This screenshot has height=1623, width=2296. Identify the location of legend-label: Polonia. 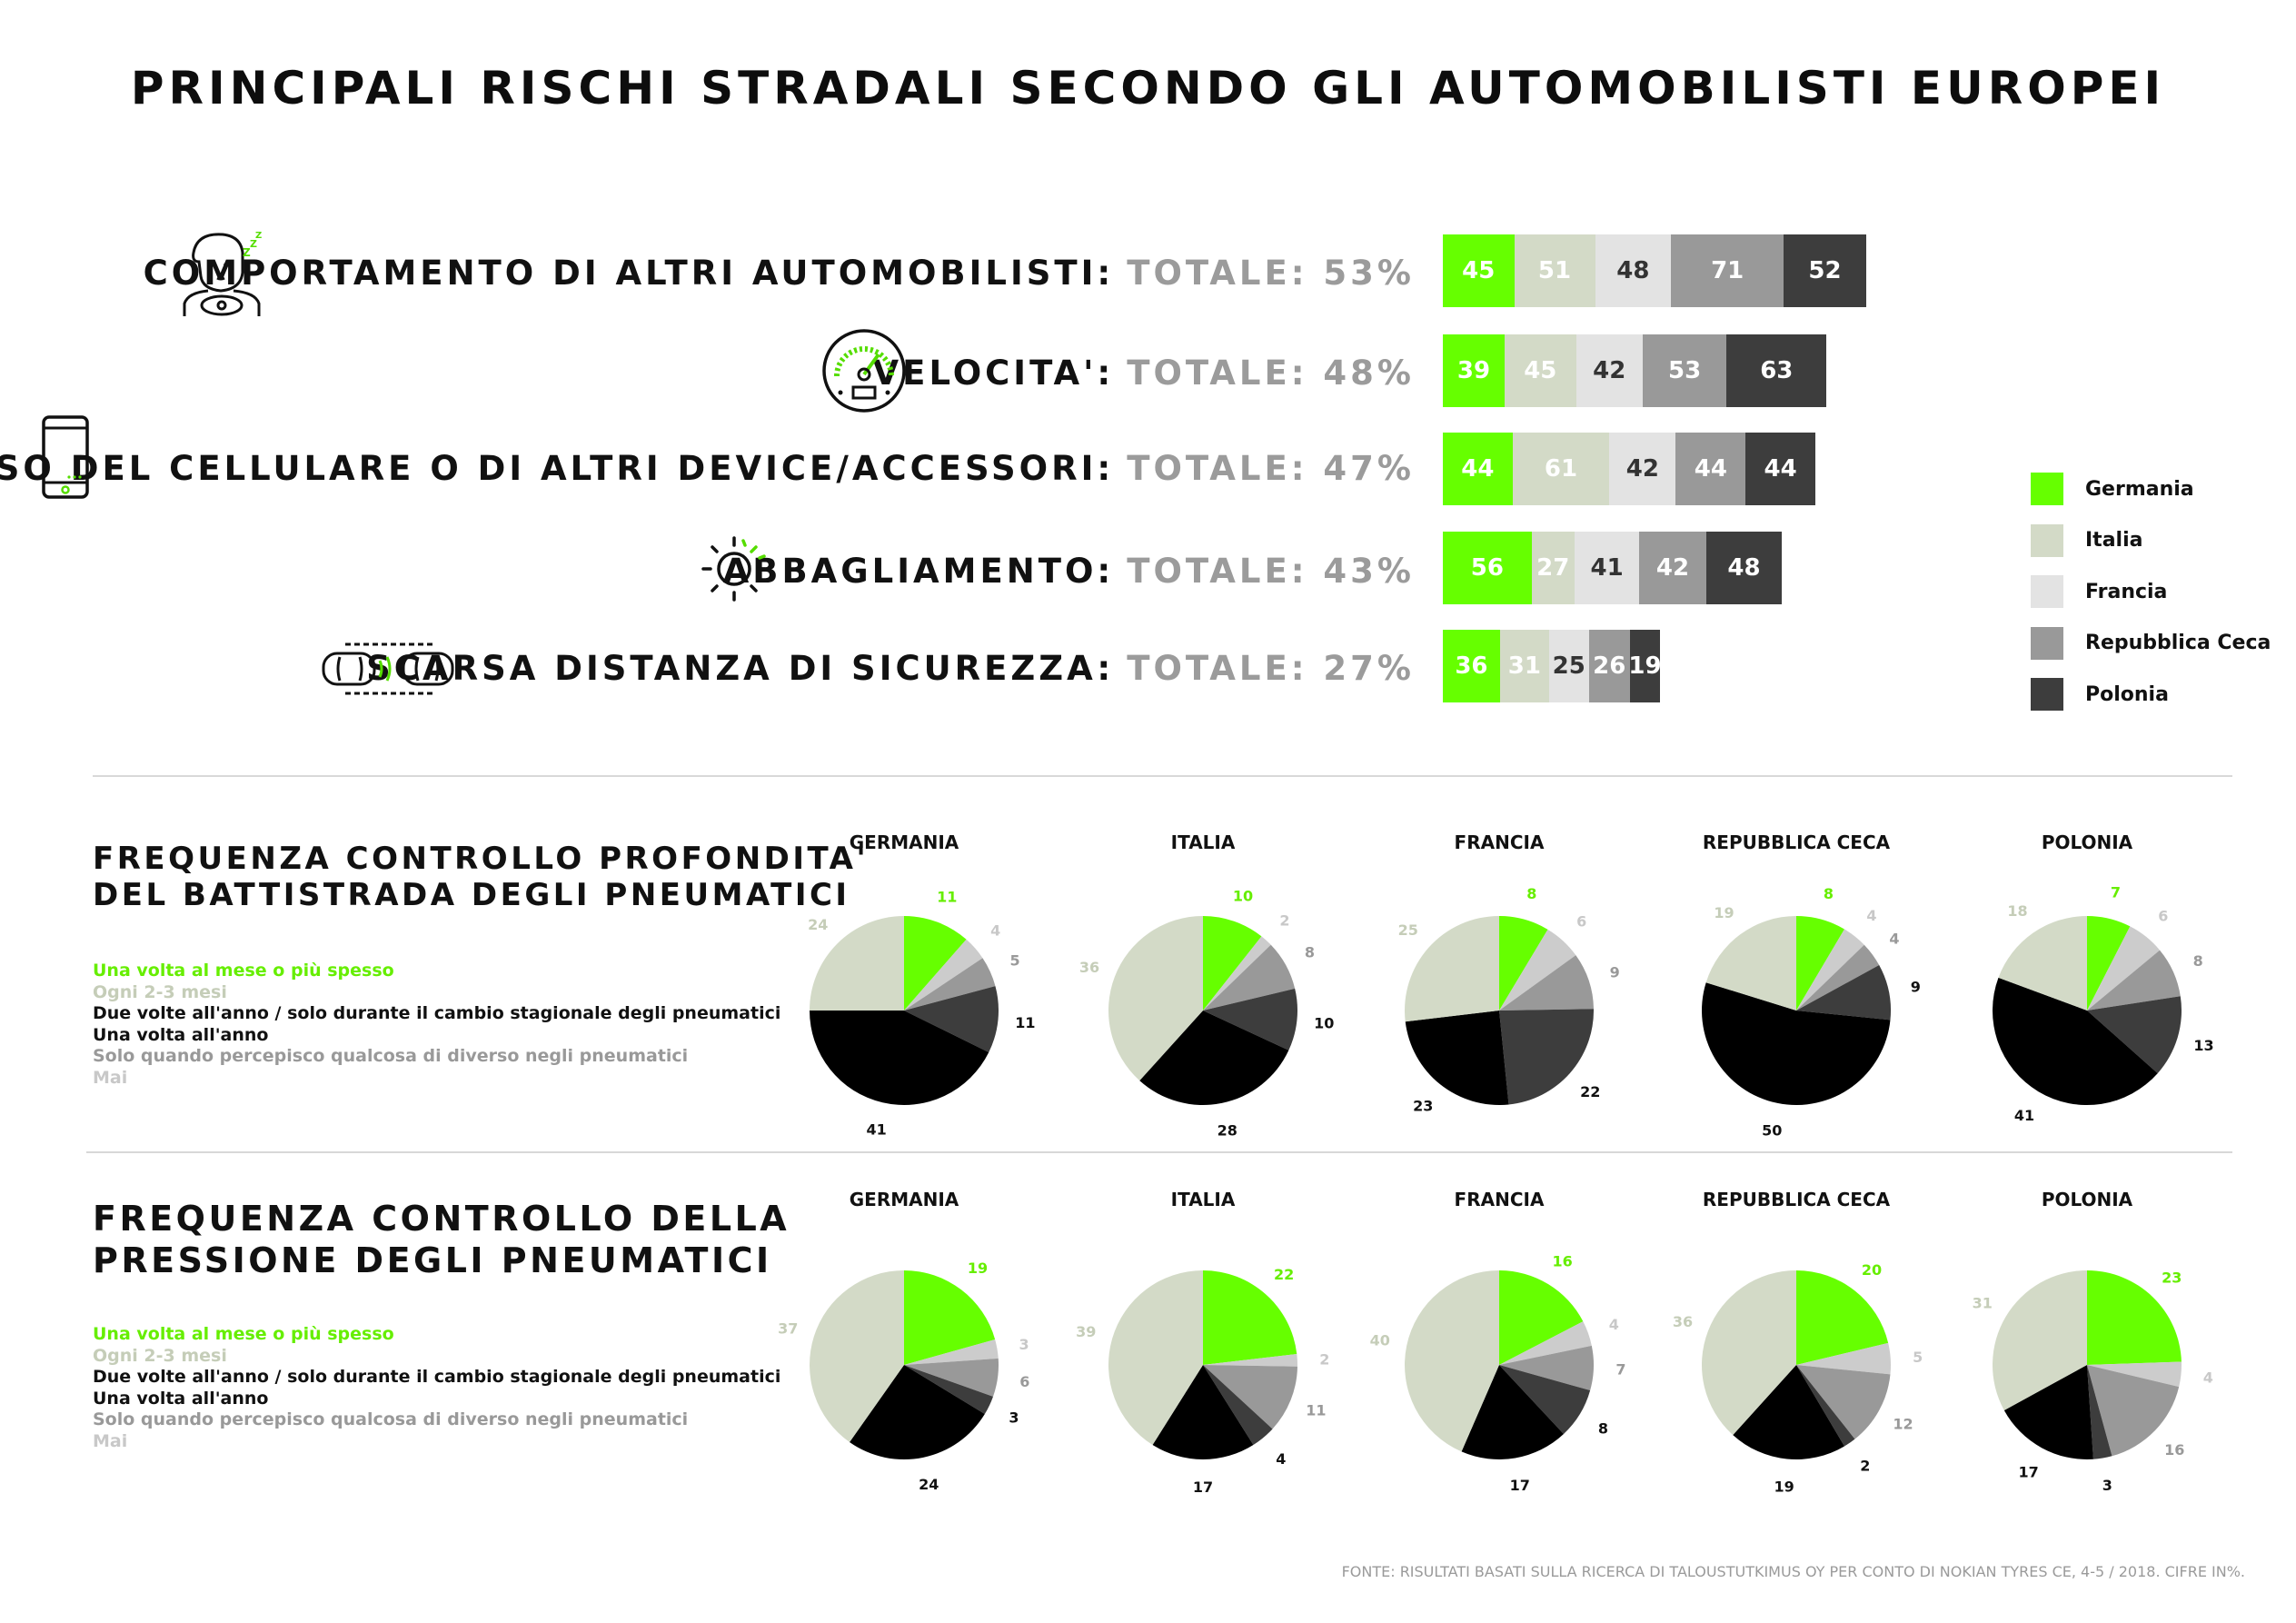
(2127, 694).